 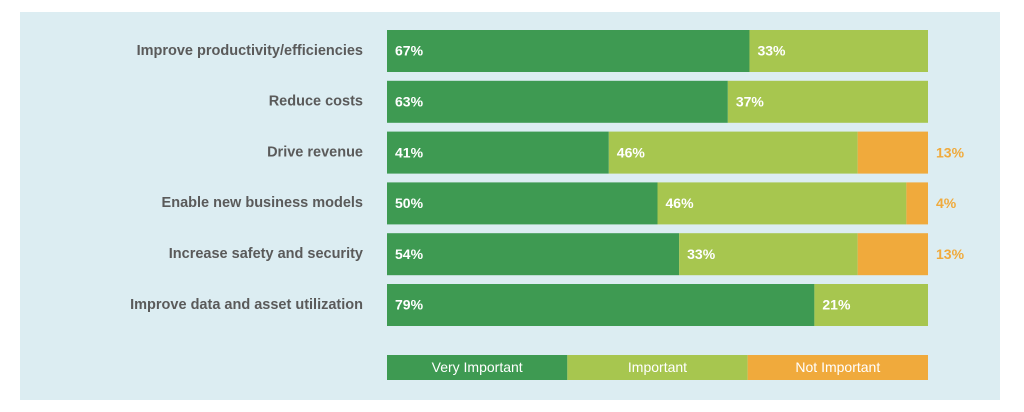 What do you see at coordinates (750, 102) in the screenshot?
I see `value-label: 37%` at bounding box center [750, 102].